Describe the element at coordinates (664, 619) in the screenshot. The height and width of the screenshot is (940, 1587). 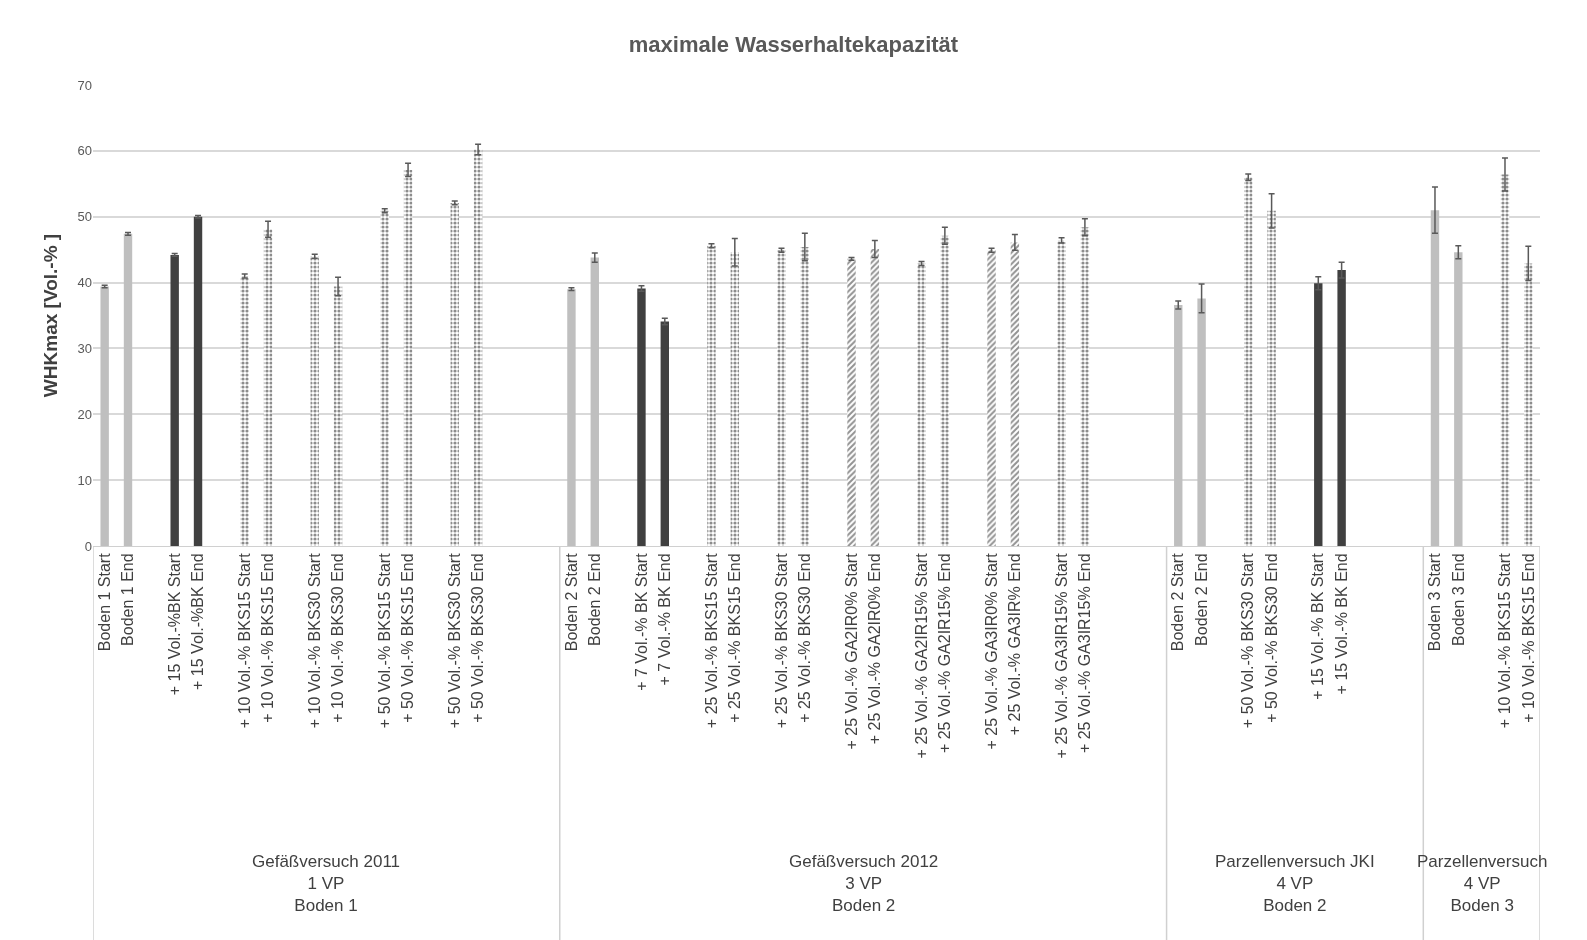
I see `x-tick-label: + 7 Vol.-% BK End` at that location.